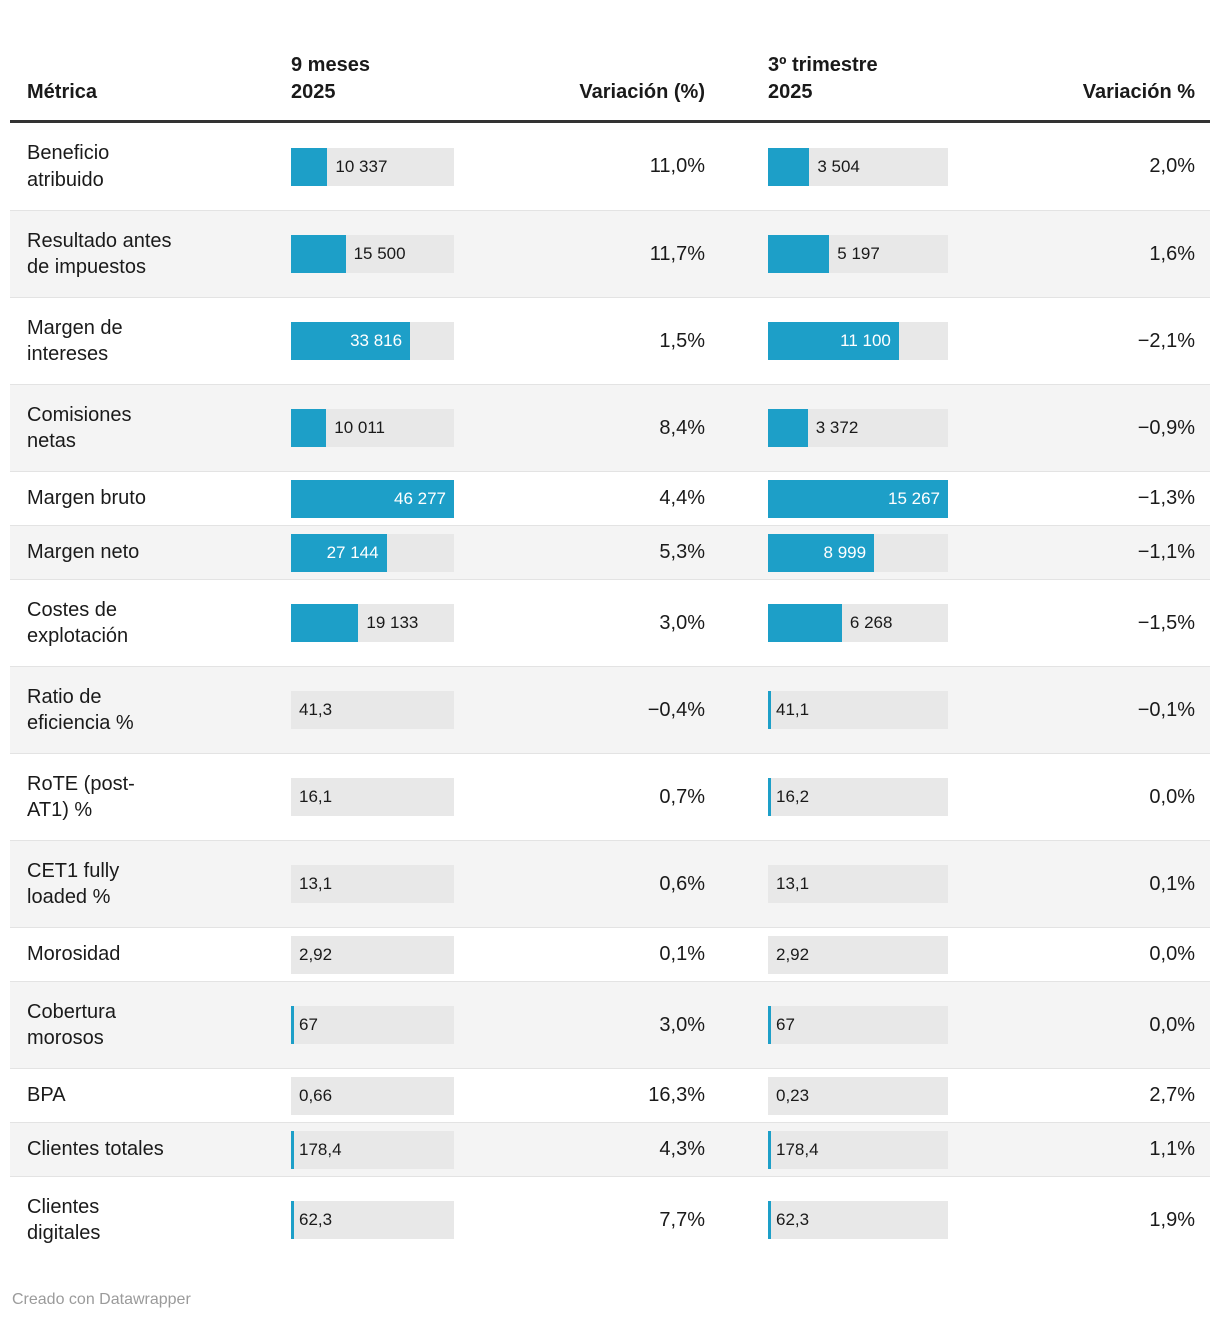 The width and height of the screenshot is (1220, 1342). I want to click on bar-cell-q3: 3 372, so click(858, 428).